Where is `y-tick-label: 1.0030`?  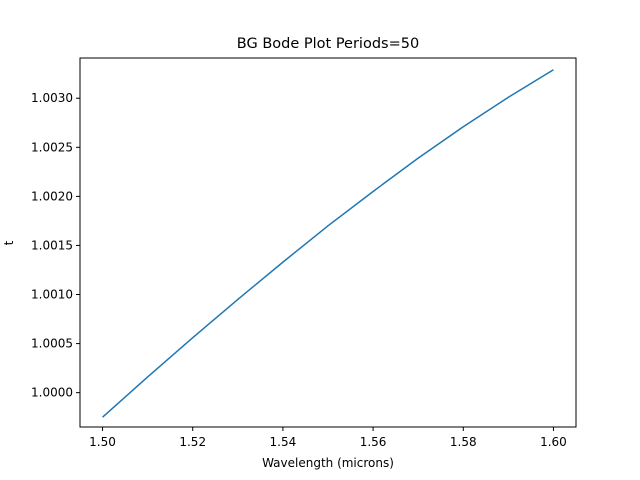
y-tick-label: 1.0030 is located at coordinates (52, 98).